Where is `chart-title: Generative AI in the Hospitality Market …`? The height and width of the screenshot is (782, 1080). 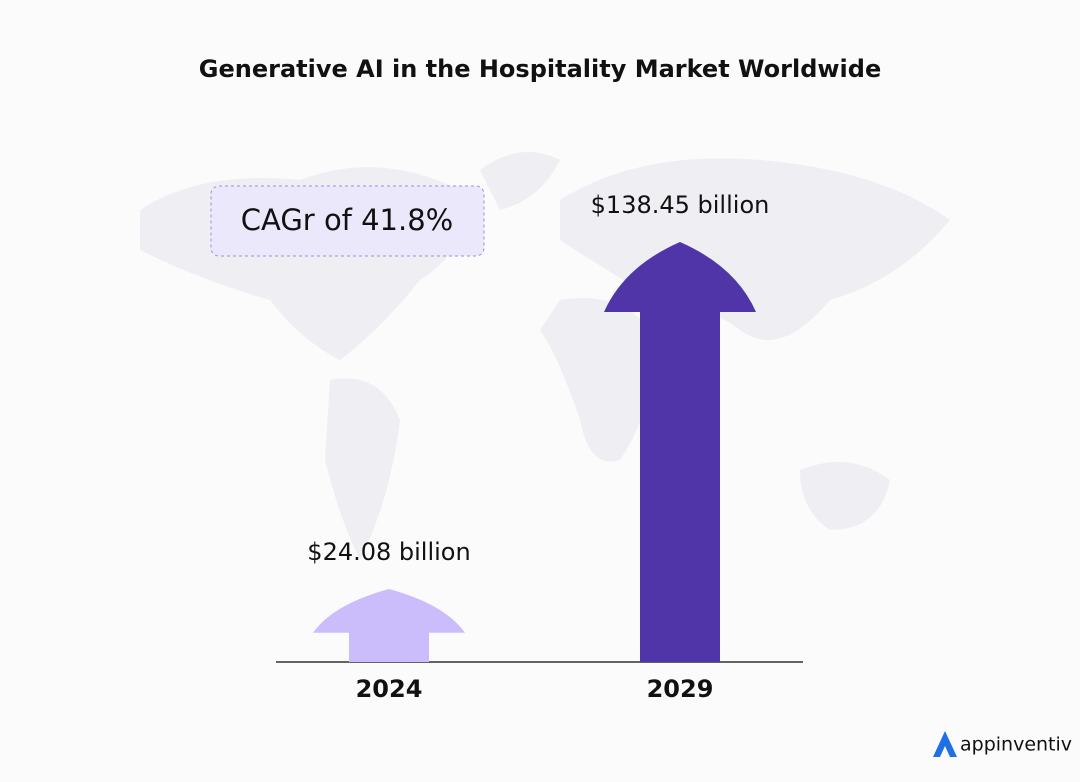 chart-title: Generative AI in the Hospitality Market … is located at coordinates (540, 69).